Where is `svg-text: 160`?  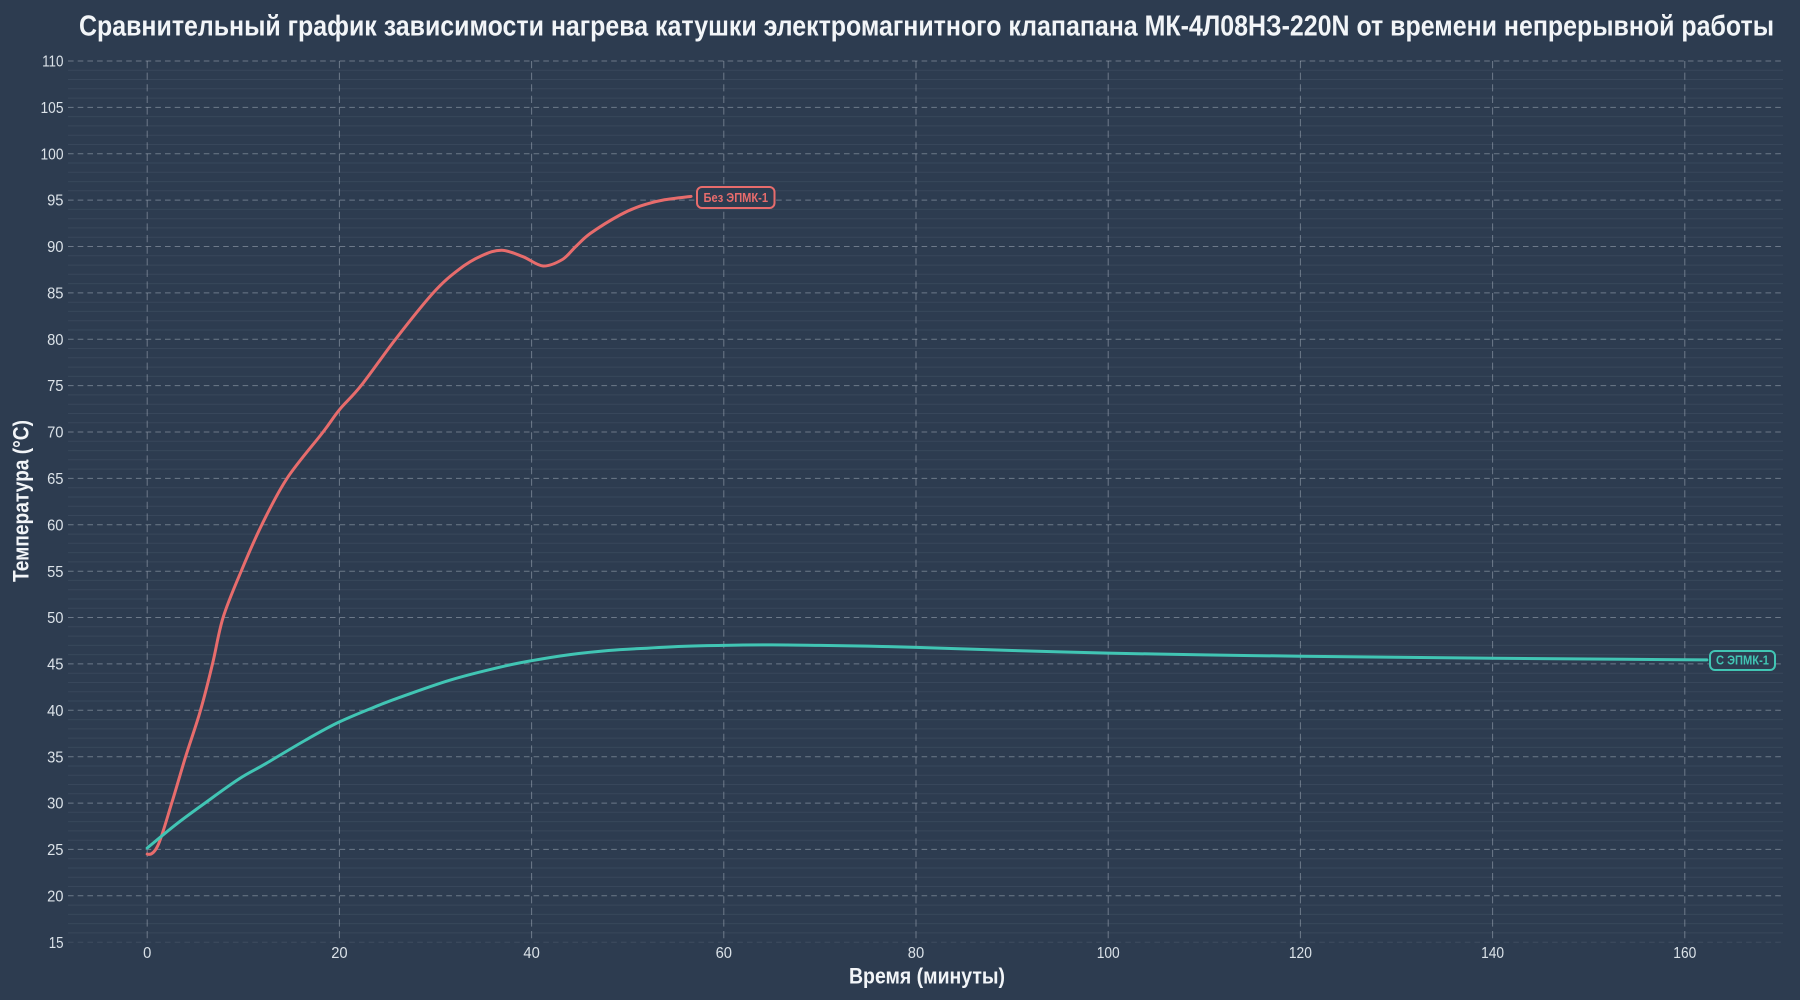 svg-text: 160 is located at coordinates (1684, 953).